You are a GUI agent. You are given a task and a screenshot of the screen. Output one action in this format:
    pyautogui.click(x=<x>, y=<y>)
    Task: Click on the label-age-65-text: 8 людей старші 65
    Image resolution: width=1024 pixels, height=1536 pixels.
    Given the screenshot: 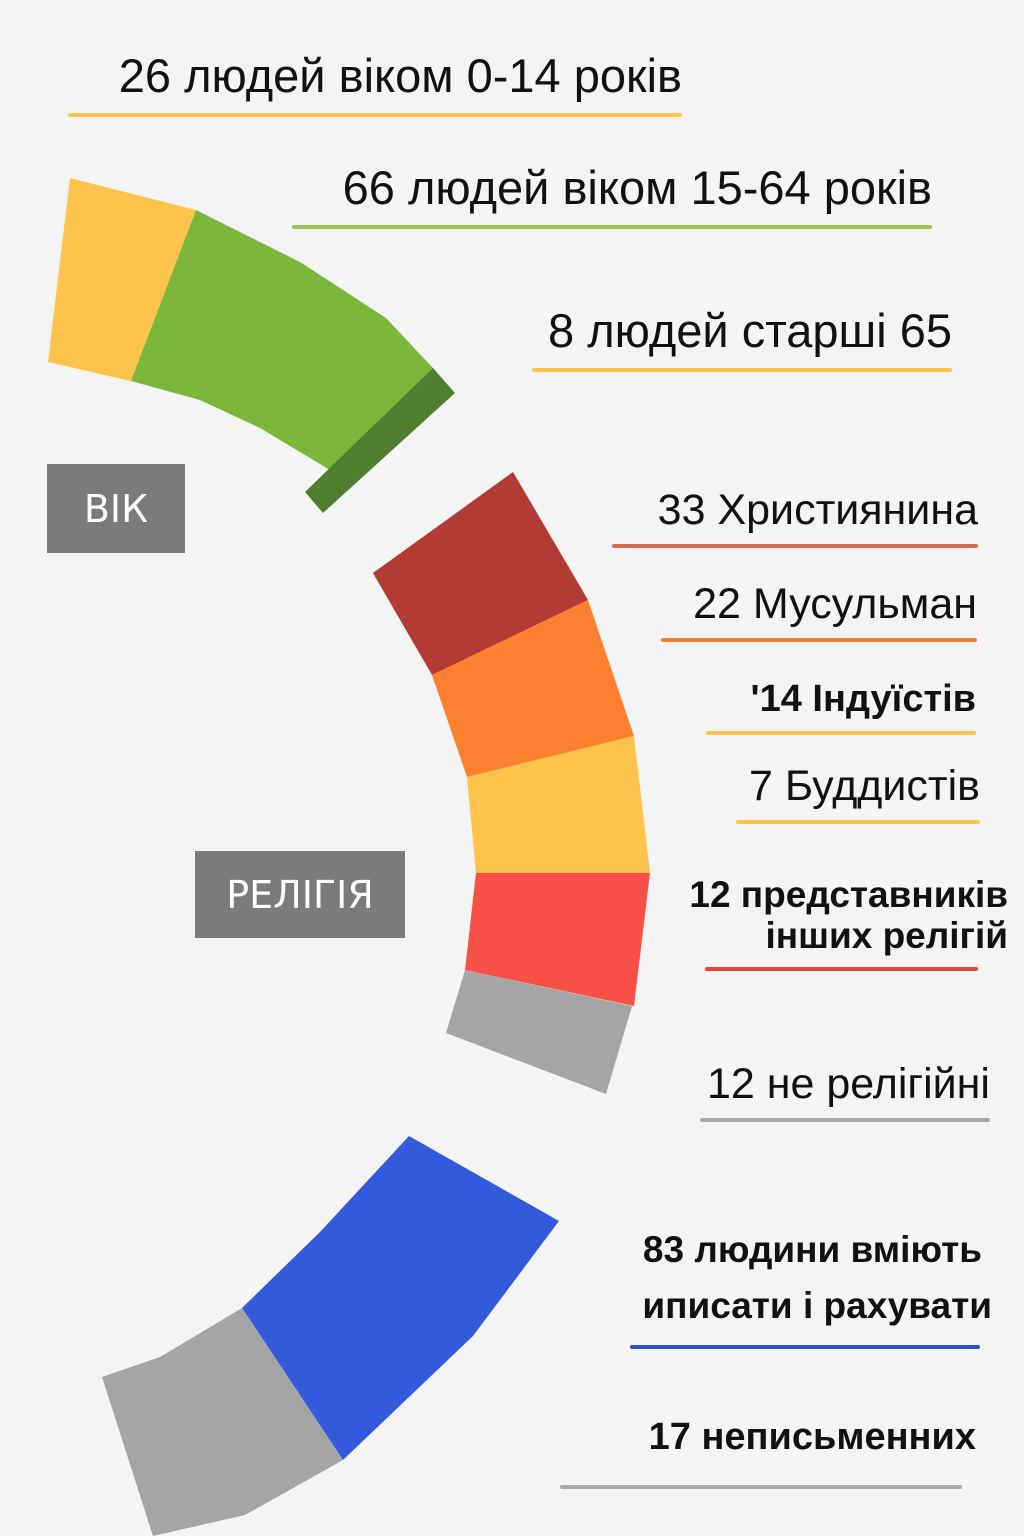 What is the action you would take?
    pyautogui.click(x=750, y=330)
    